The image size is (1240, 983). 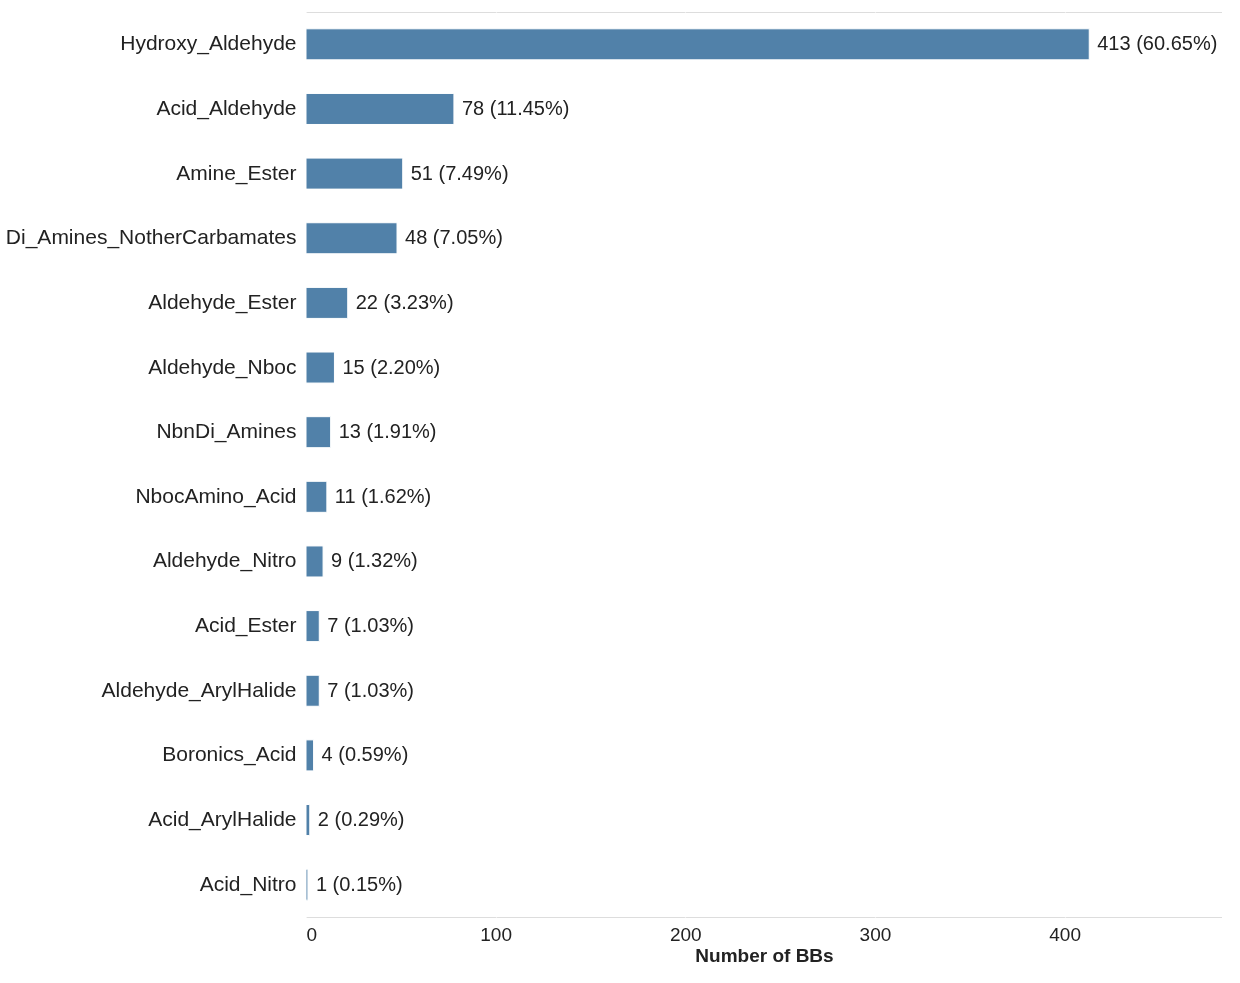 What do you see at coordinates (208, 43) in the screenshot?
I see `y-tick-label: Hydroxy_Aldehyde` at bounding box center [208, 43].